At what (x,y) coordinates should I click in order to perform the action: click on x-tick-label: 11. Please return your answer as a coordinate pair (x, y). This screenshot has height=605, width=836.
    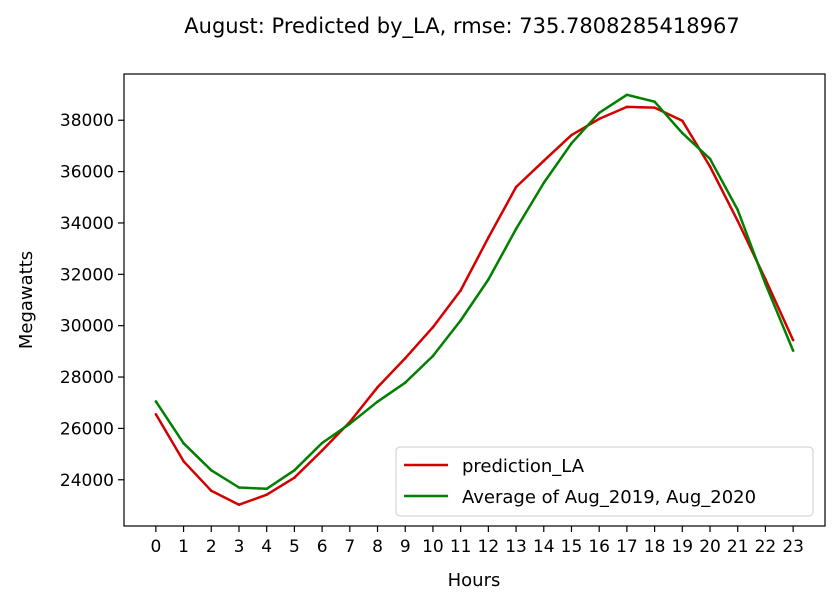
    Looking at the image, I should click on (461, 547).